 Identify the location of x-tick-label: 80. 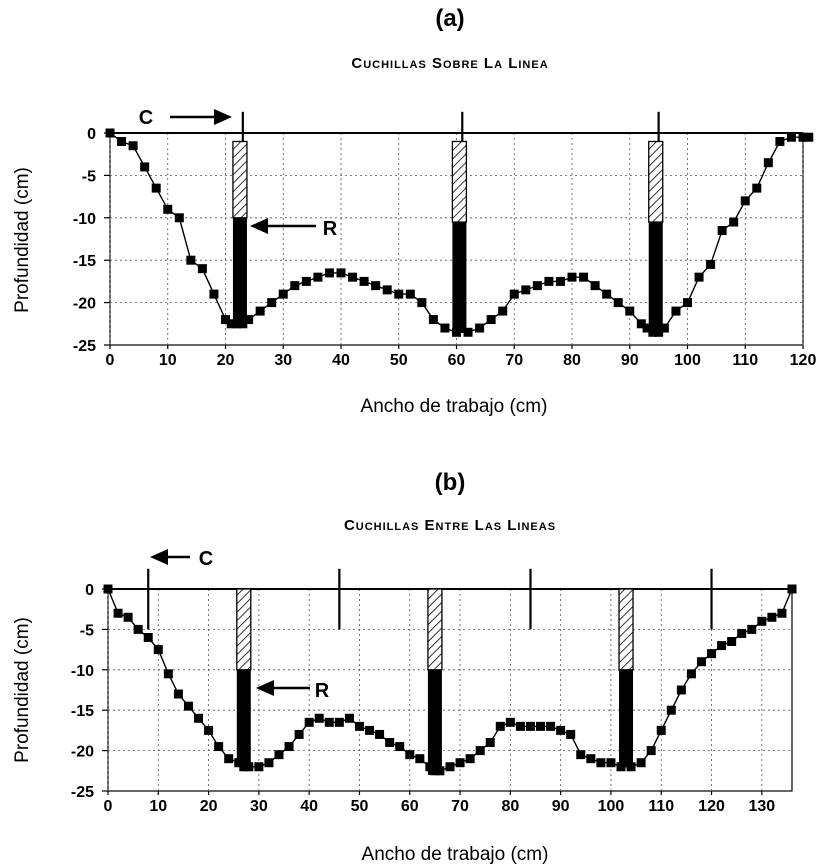
(572, 360).